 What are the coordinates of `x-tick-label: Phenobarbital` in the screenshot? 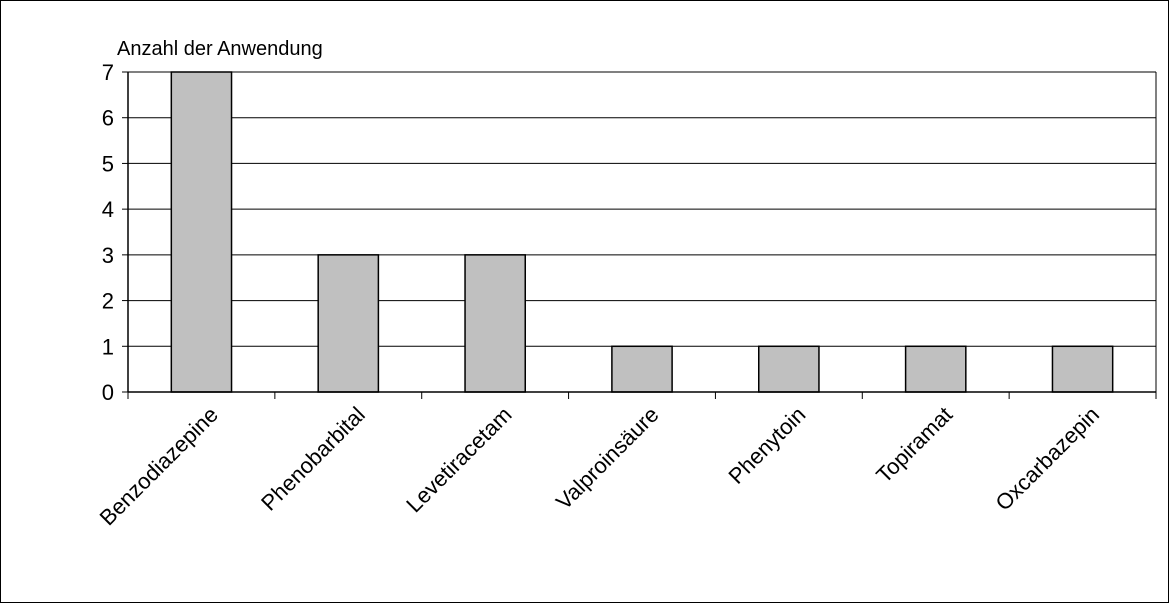 It's located at (313, 459).